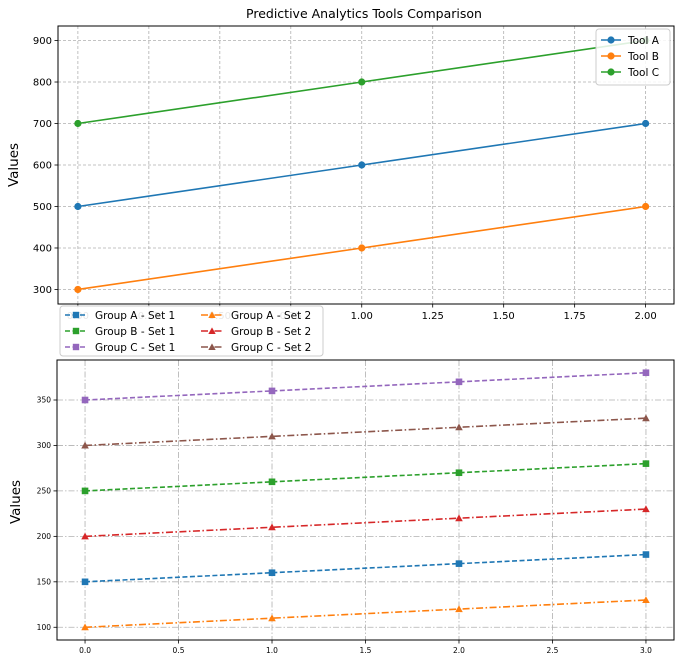 The height and width of the screenshot is (665, 682). I want to click on y-tick-label: 350, so click(44, 400).